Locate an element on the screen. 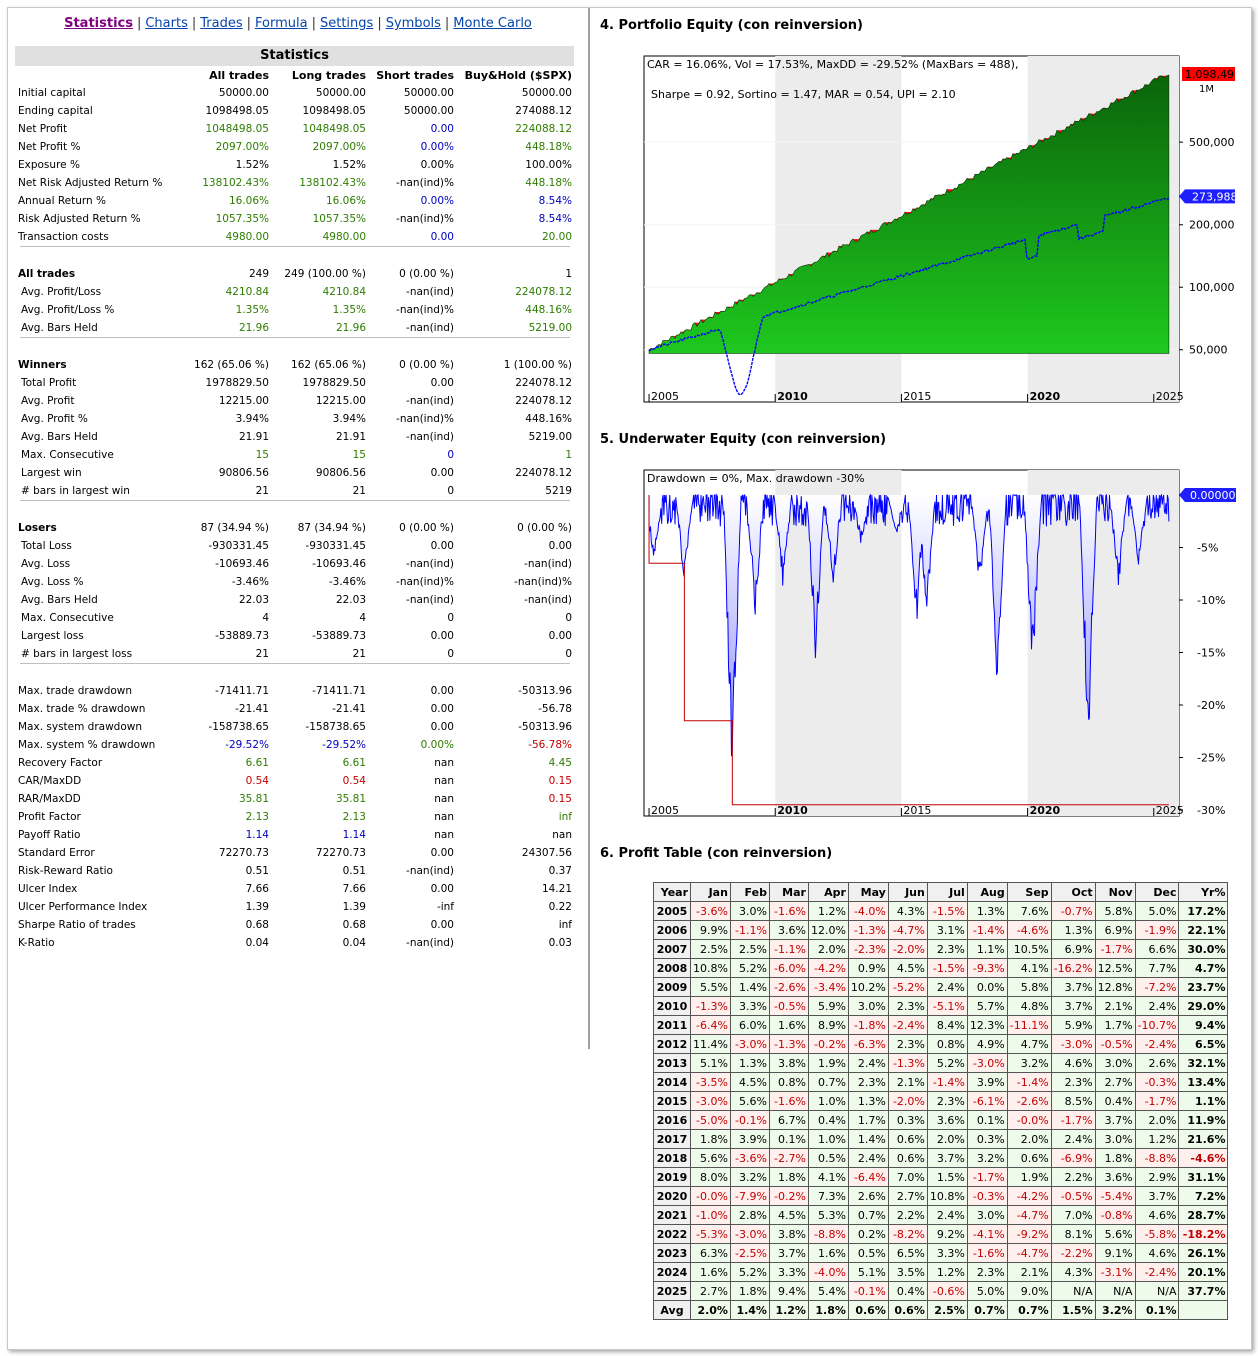 Image resolution: width=1258 pixels, height=1356 pixels. profit-col-jun: Jun is located at coordinates (907, 892).